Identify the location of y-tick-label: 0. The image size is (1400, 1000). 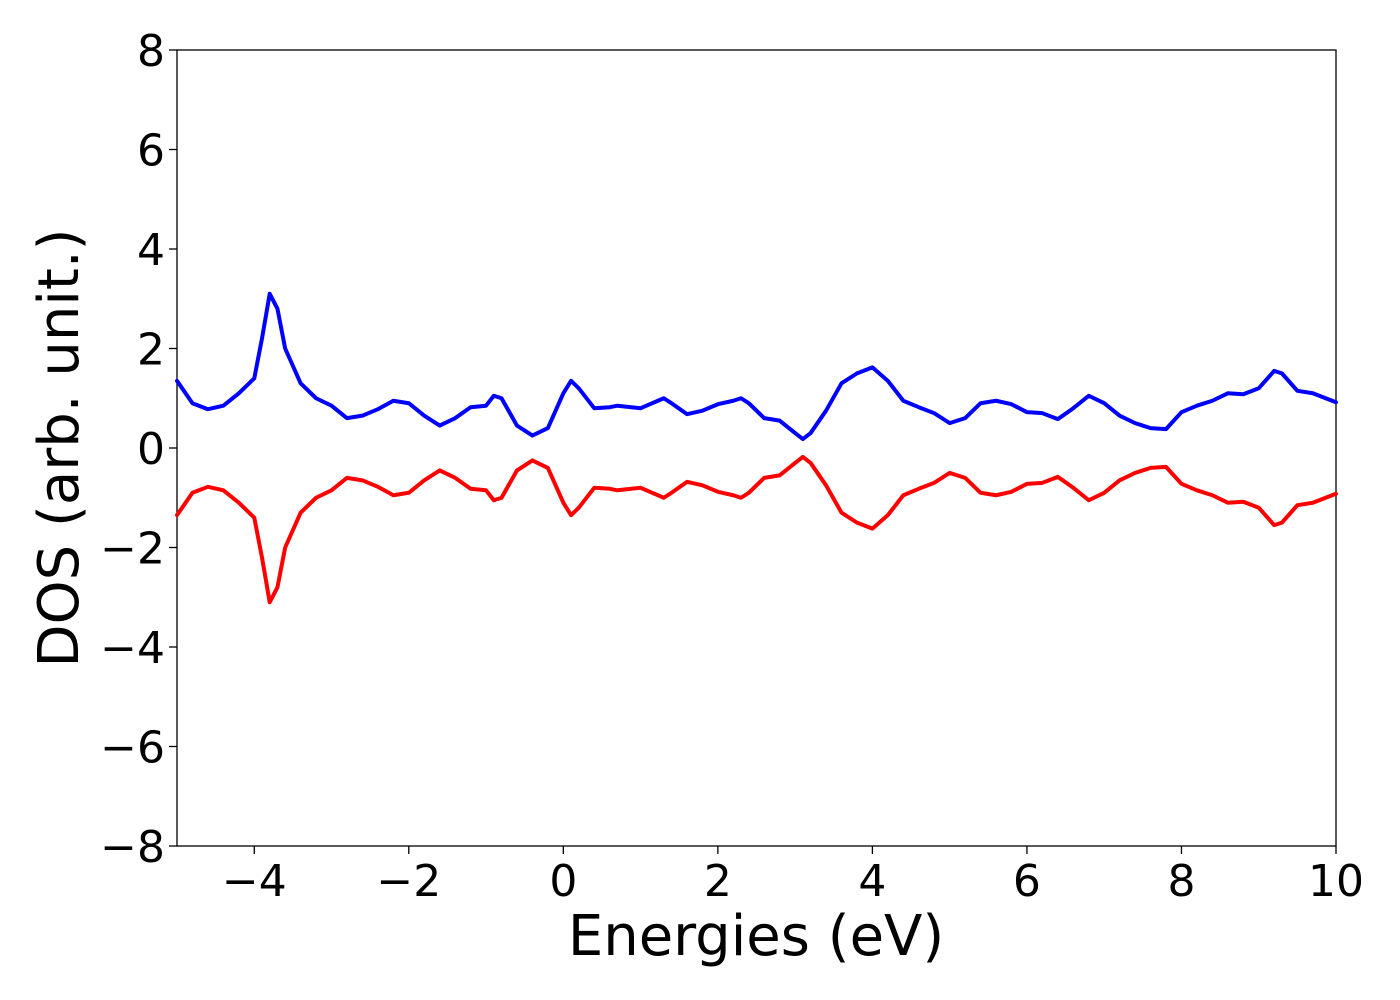
(151, 449).